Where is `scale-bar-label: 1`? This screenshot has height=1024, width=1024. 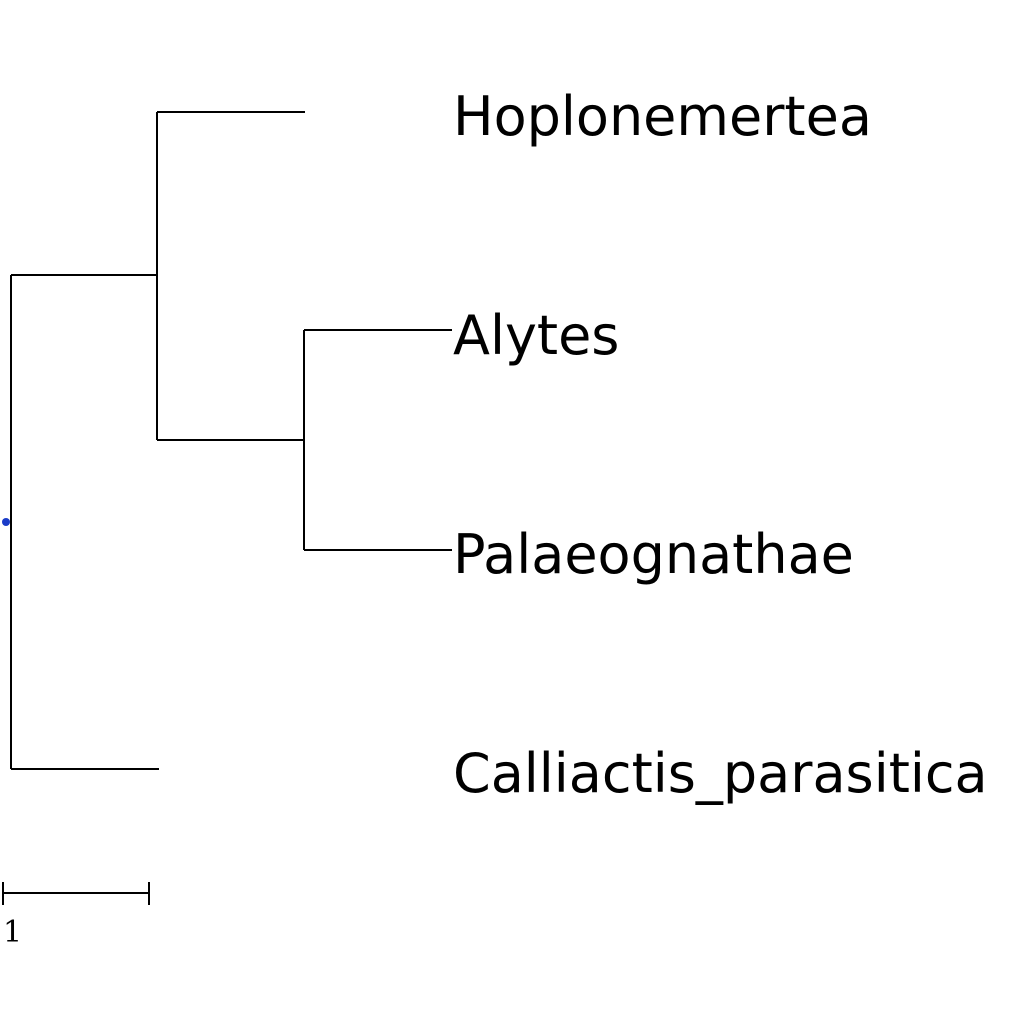
scale-bar-label: 1 is located at coordinates (12, 932).